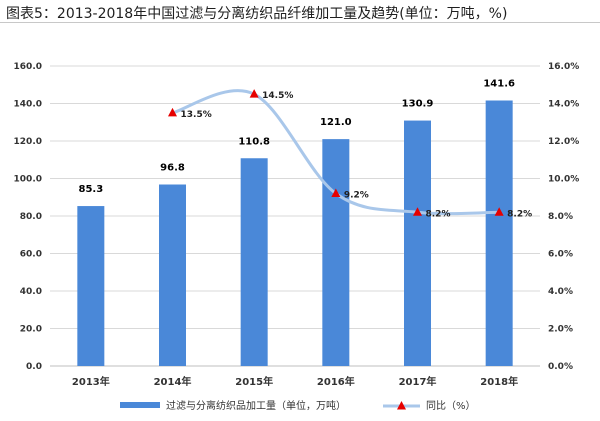  What do you see at coordinates (256, 405) in the screenshot?
I see `legend-bar-label: 过滤与分离纺织品加工量（单位，万吨）` at bounding box center [256, 405].